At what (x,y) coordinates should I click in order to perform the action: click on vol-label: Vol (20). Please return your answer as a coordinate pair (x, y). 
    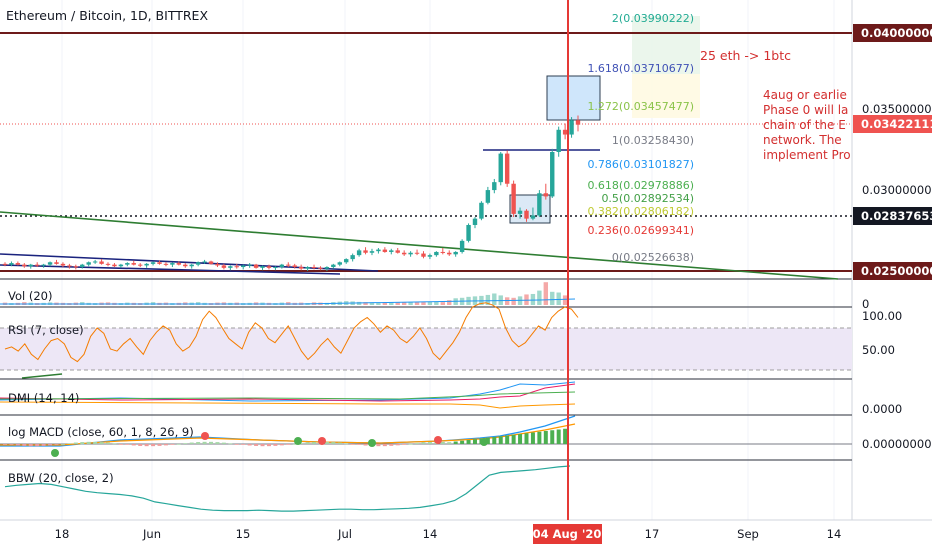
    Looking at the image, I should click on (30, 296).